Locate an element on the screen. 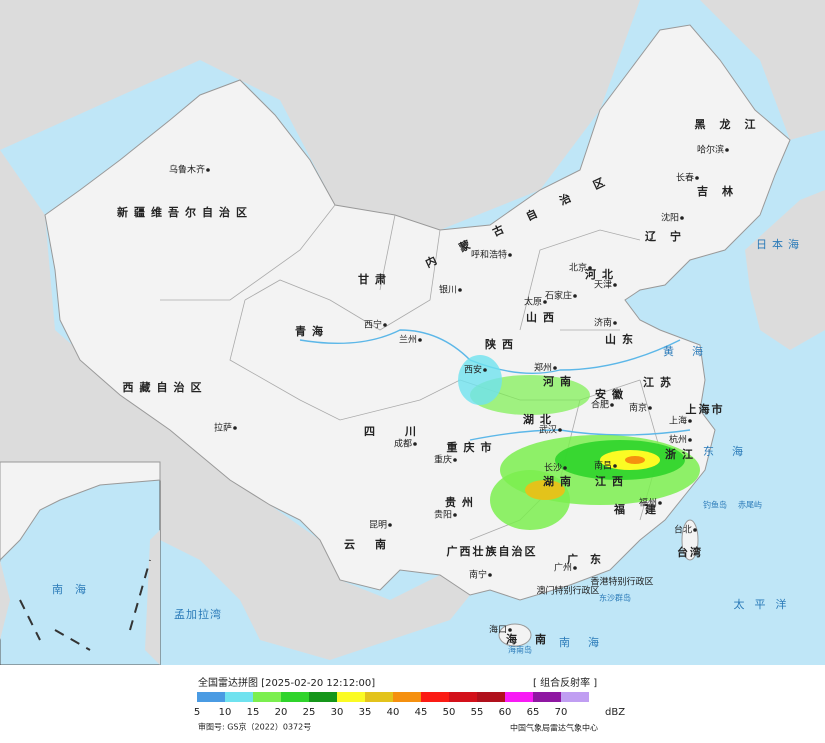 This screenshot has height=743, width=825. city-label: 福州 is located at coordinates (648, 503).